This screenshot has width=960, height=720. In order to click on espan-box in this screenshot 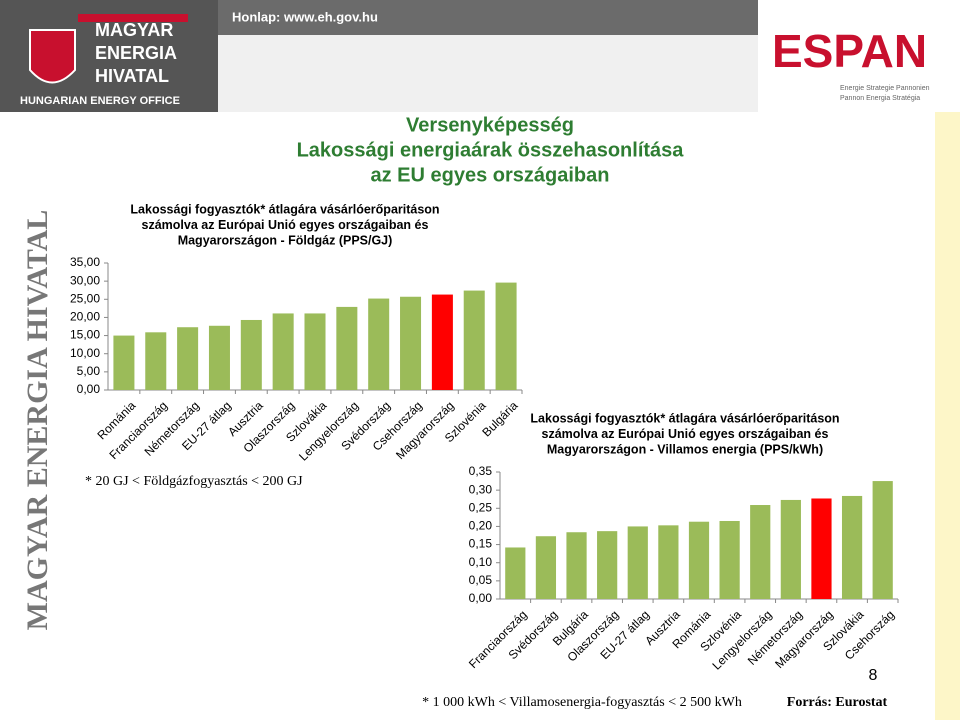, I will do `click(859, 56)`.